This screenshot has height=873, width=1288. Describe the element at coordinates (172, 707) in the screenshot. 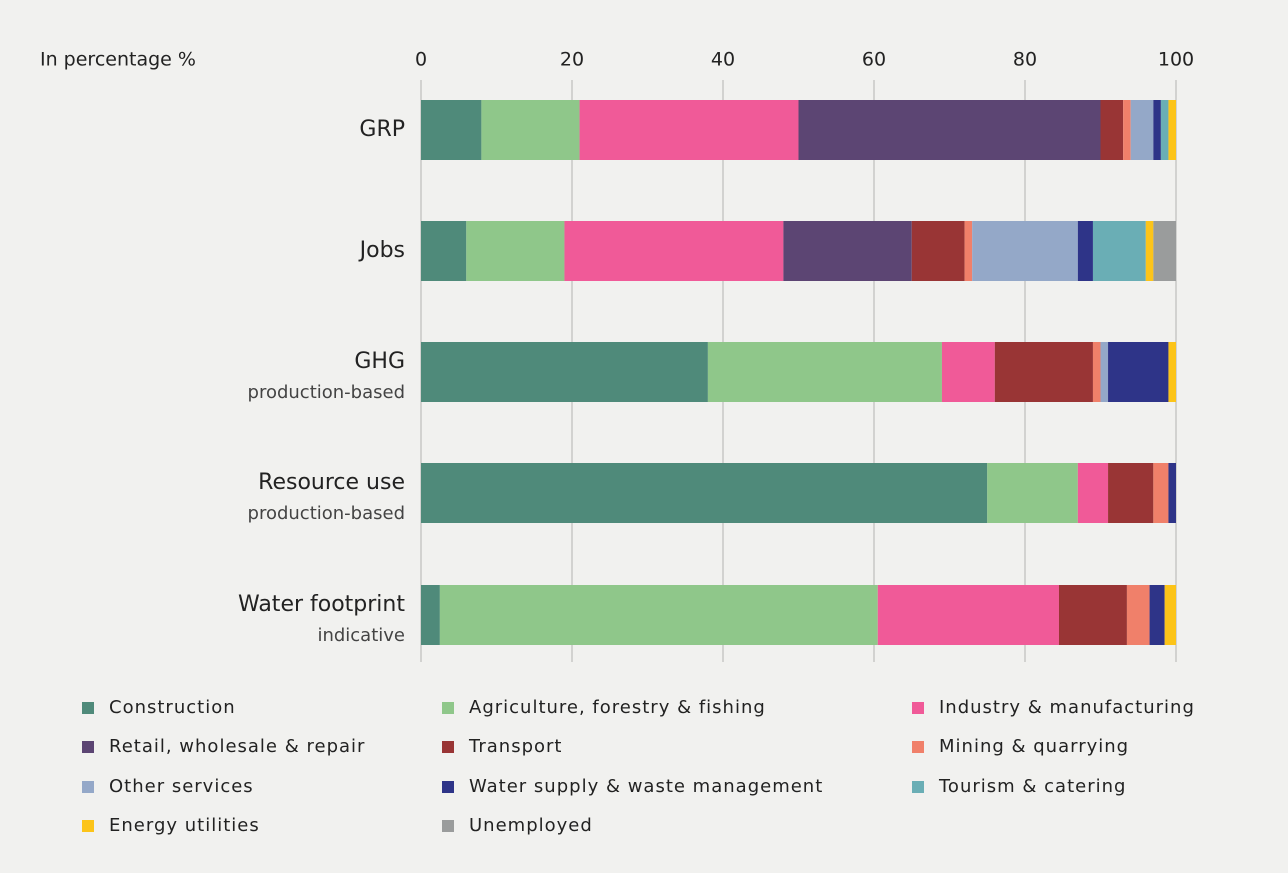

I see `legend-label: Construction` at that location.